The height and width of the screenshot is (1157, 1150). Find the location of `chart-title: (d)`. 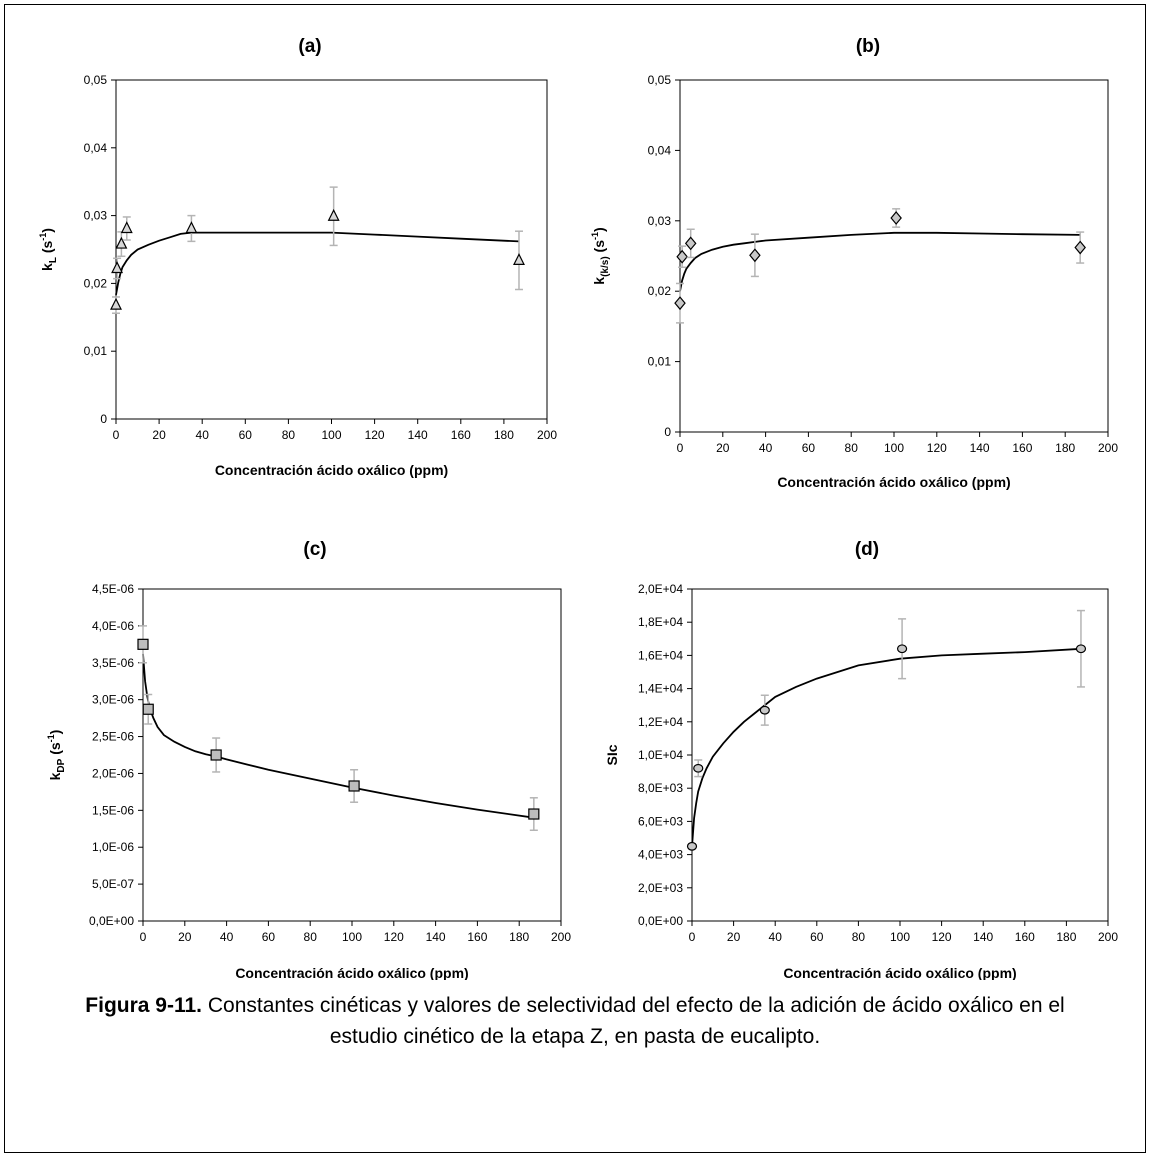

chart-title: (d) is located at coordinates (867, 549).